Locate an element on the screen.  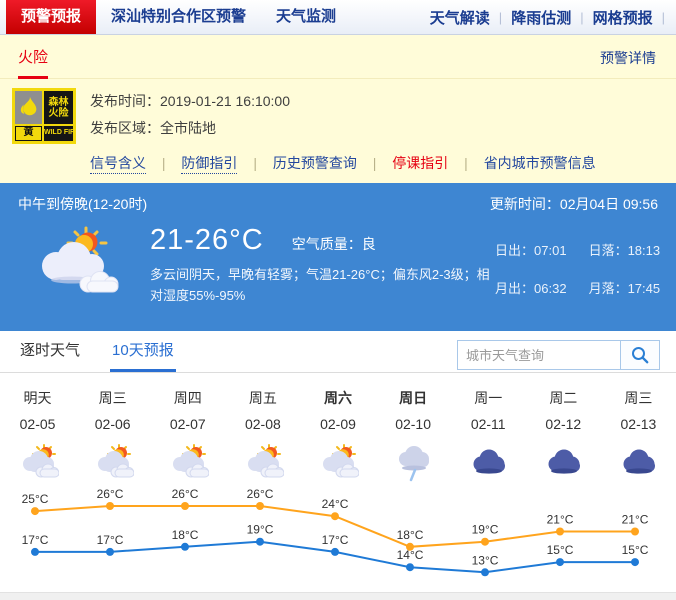
day-label: 周六 is located at coordinates (337, 398).